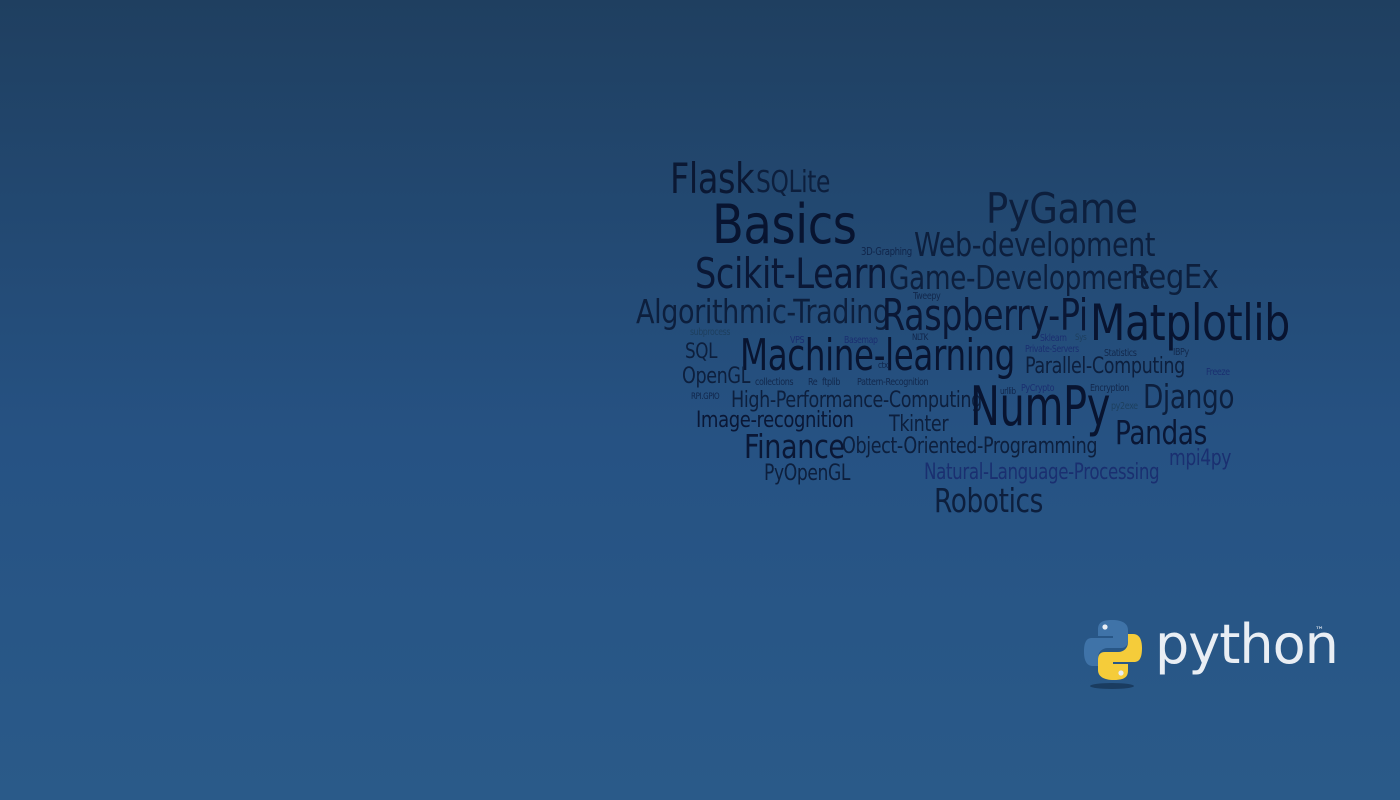 Image resolution: width=1400 pixels, height=800 pixels. I want to click on word-cloud-term: Machine-learning, so click(877, 355).